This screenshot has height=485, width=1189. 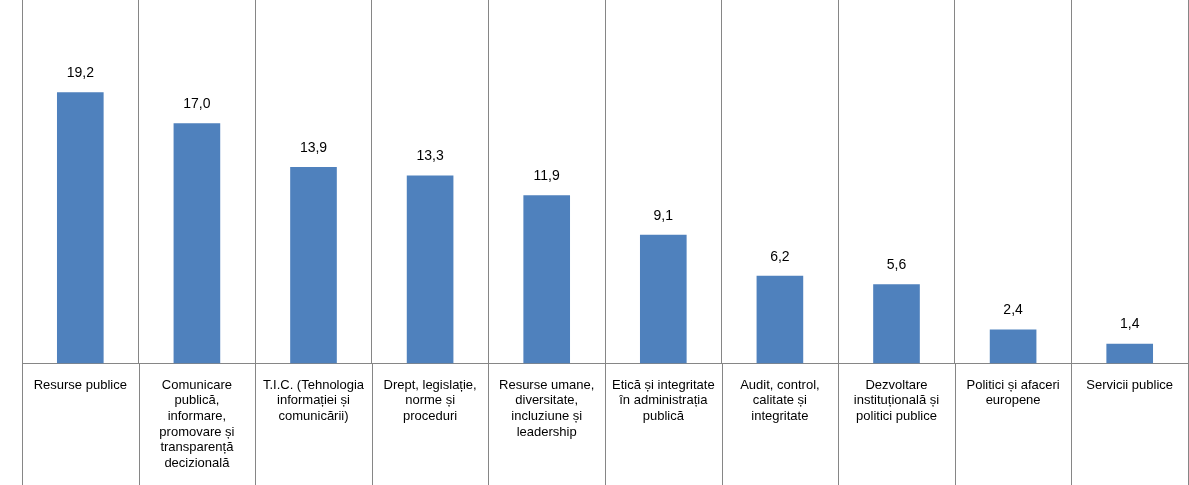 I want to click on data-label: 13,9, so click(x=313, y=146).